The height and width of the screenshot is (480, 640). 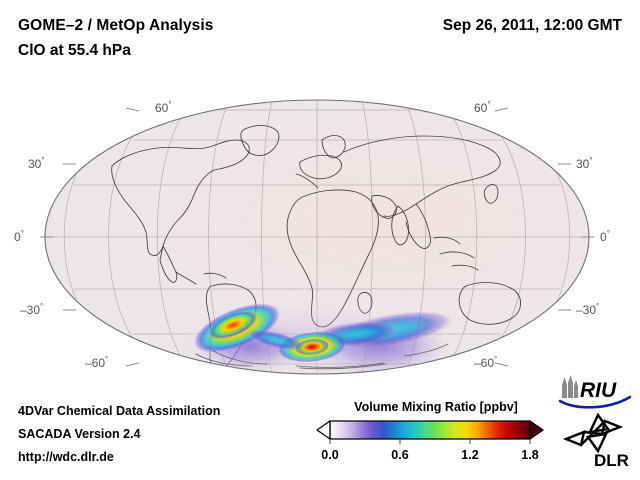 What do you see at coordinates (74, 50) in the screenshot?
I see `page-subtitle: ClO at 55.4 hPa` at bounding box center [74, 50].